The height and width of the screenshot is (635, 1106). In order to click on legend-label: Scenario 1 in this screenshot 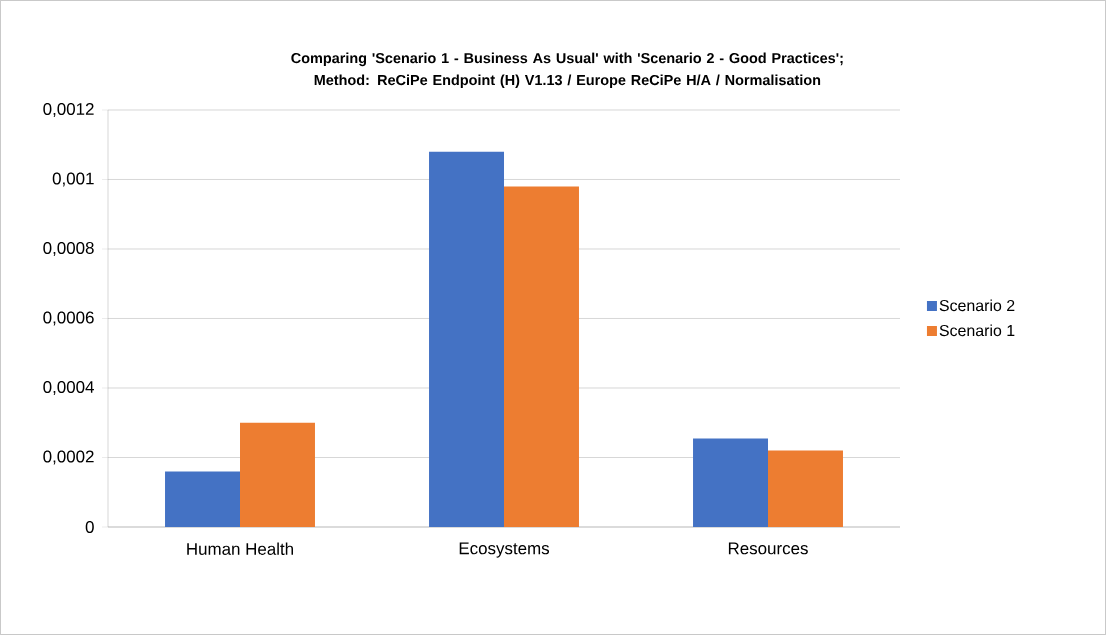, I will do `click(977, 330)`.